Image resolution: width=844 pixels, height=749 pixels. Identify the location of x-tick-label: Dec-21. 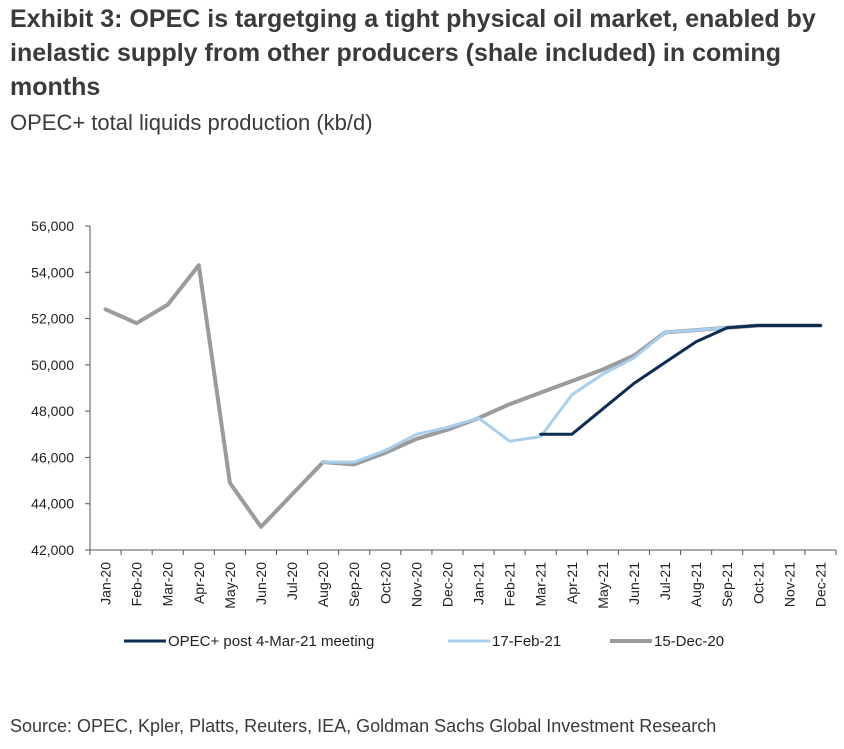
(820, 584).